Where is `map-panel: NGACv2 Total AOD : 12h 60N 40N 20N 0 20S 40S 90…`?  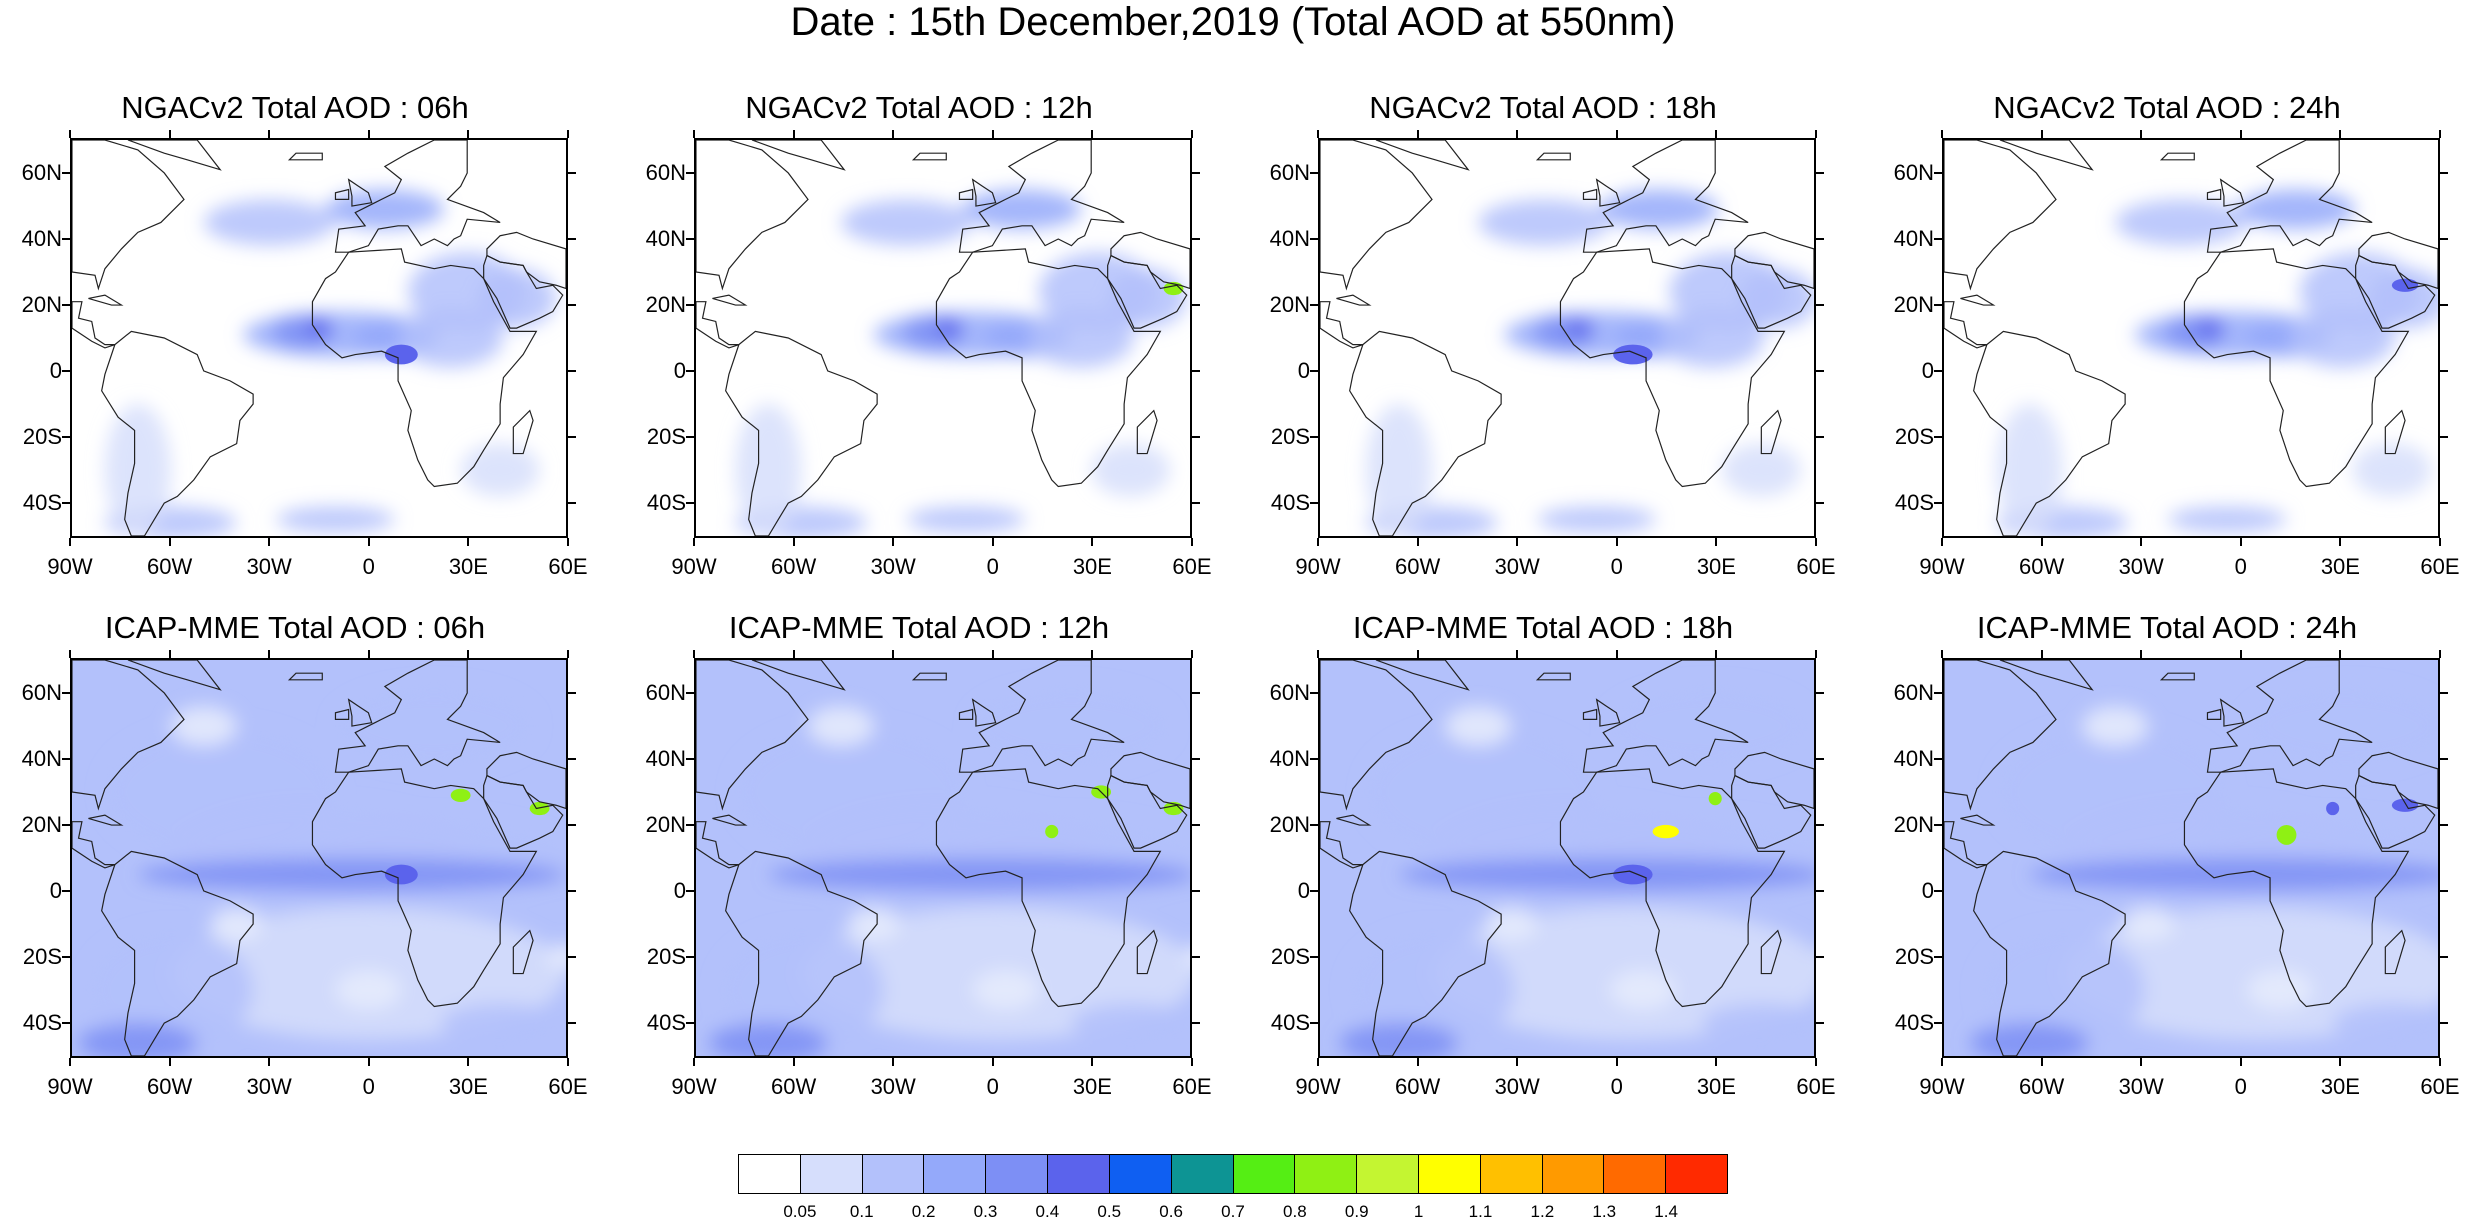 map-panel: NGACv2 Total AOD : 12h 60N 40N 20N 0 20S 40S 90… is located at coordinates (919, 348).